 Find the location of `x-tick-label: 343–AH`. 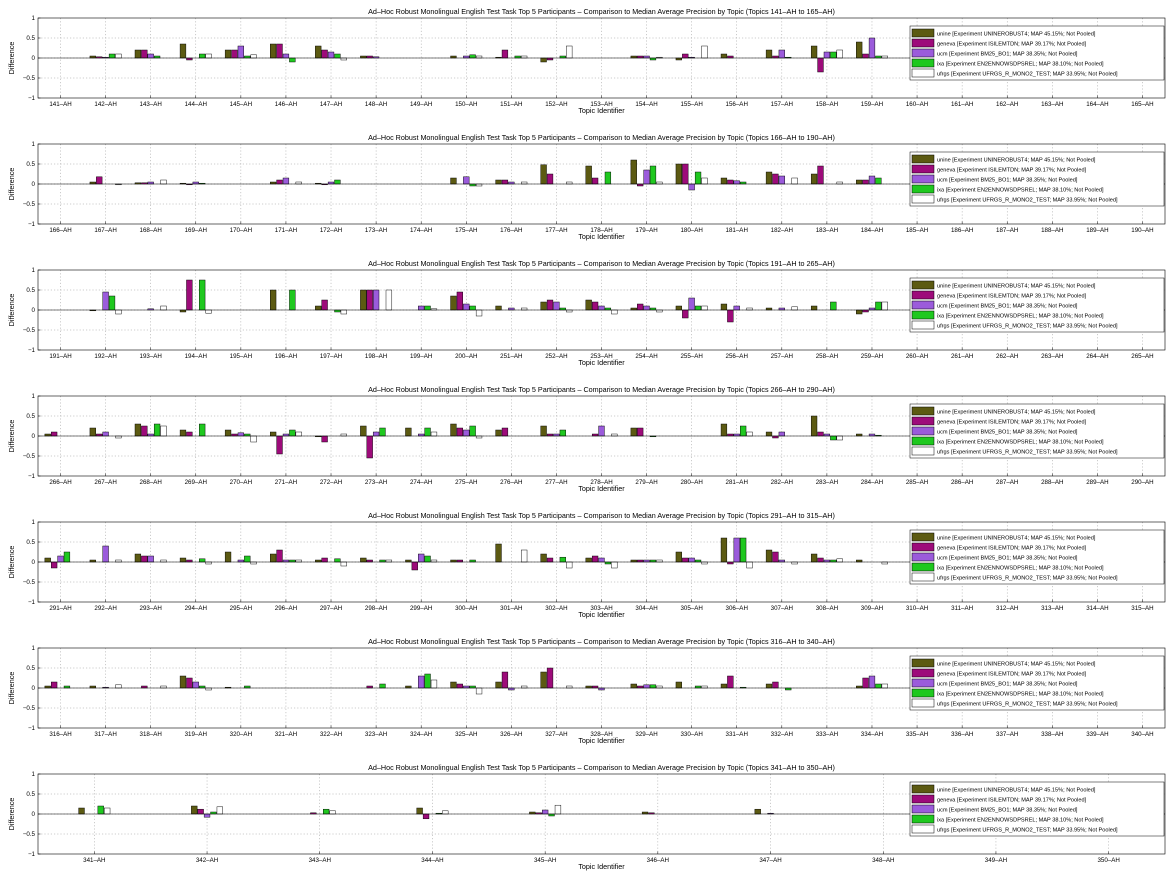

x-tick-label: 343–AH is located at coordinates (320, 860).